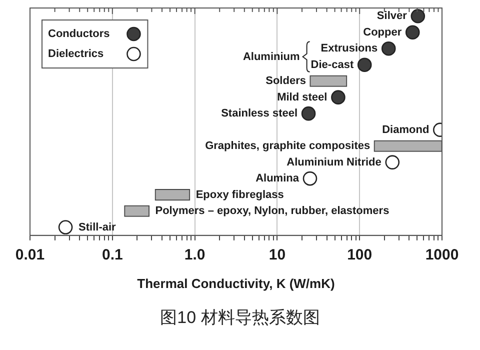 The height and width of the screenshot is (350, 480). I want to click on y-tick-label: Aluminium Nitride, so click(334, 162).